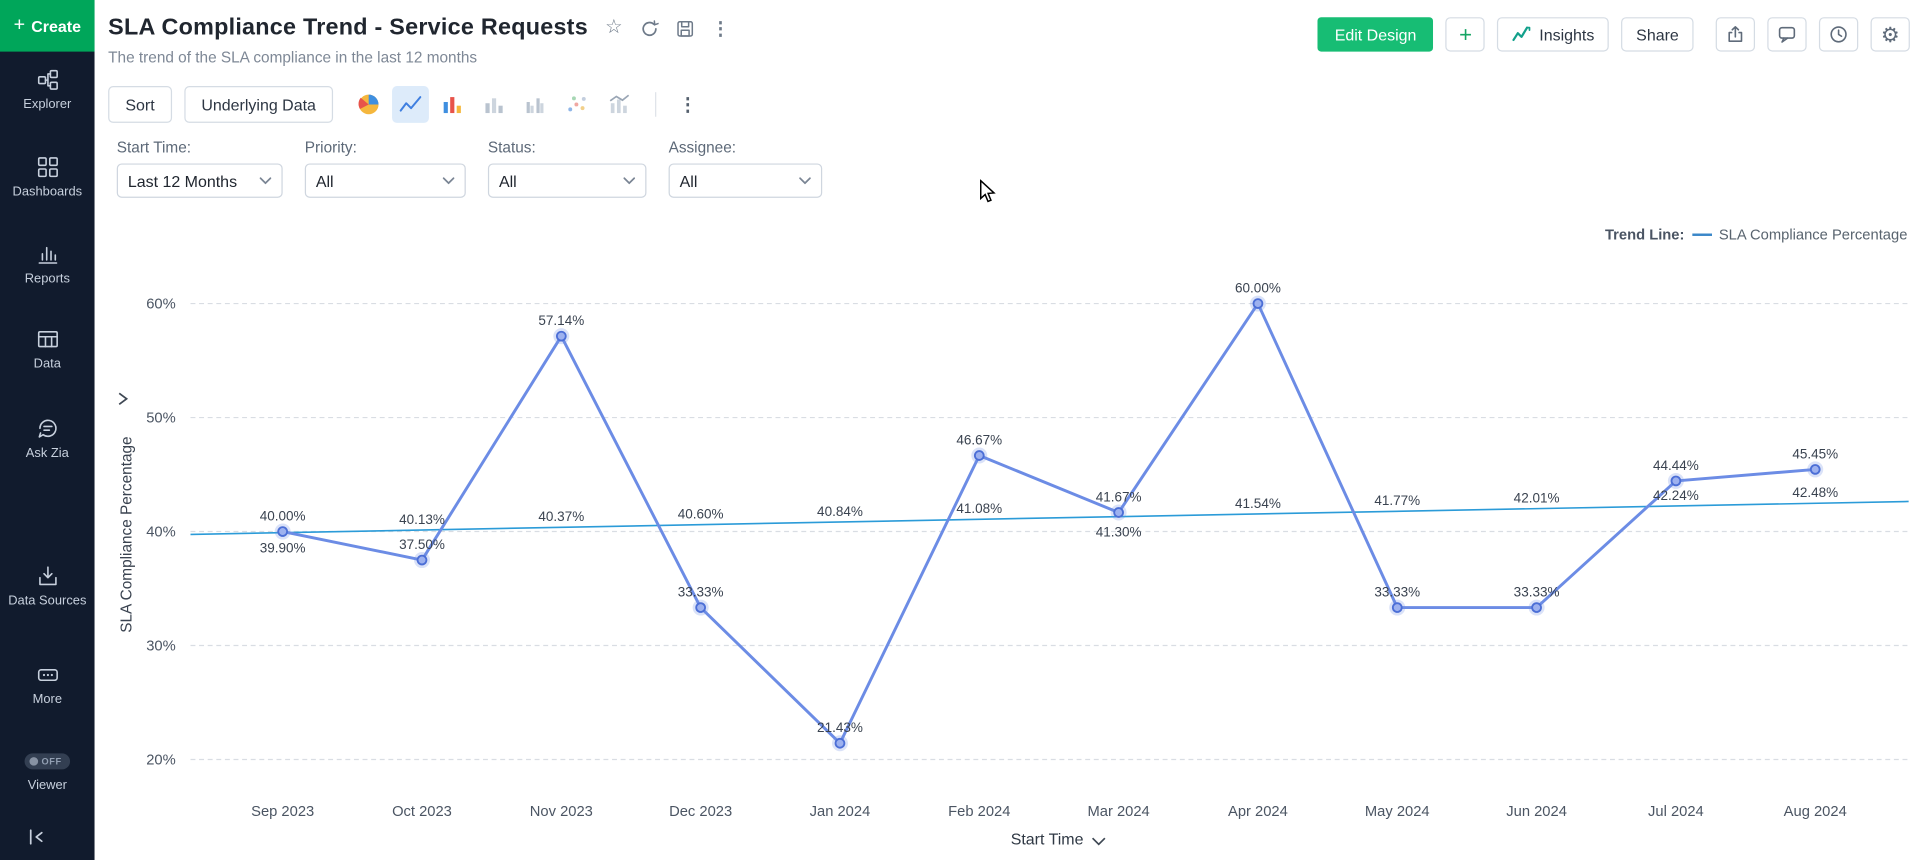 The image size is (1920, 860). Describe the element at coordinates (385, 180) in the screenshot. I see `priority-select: All` at that location.